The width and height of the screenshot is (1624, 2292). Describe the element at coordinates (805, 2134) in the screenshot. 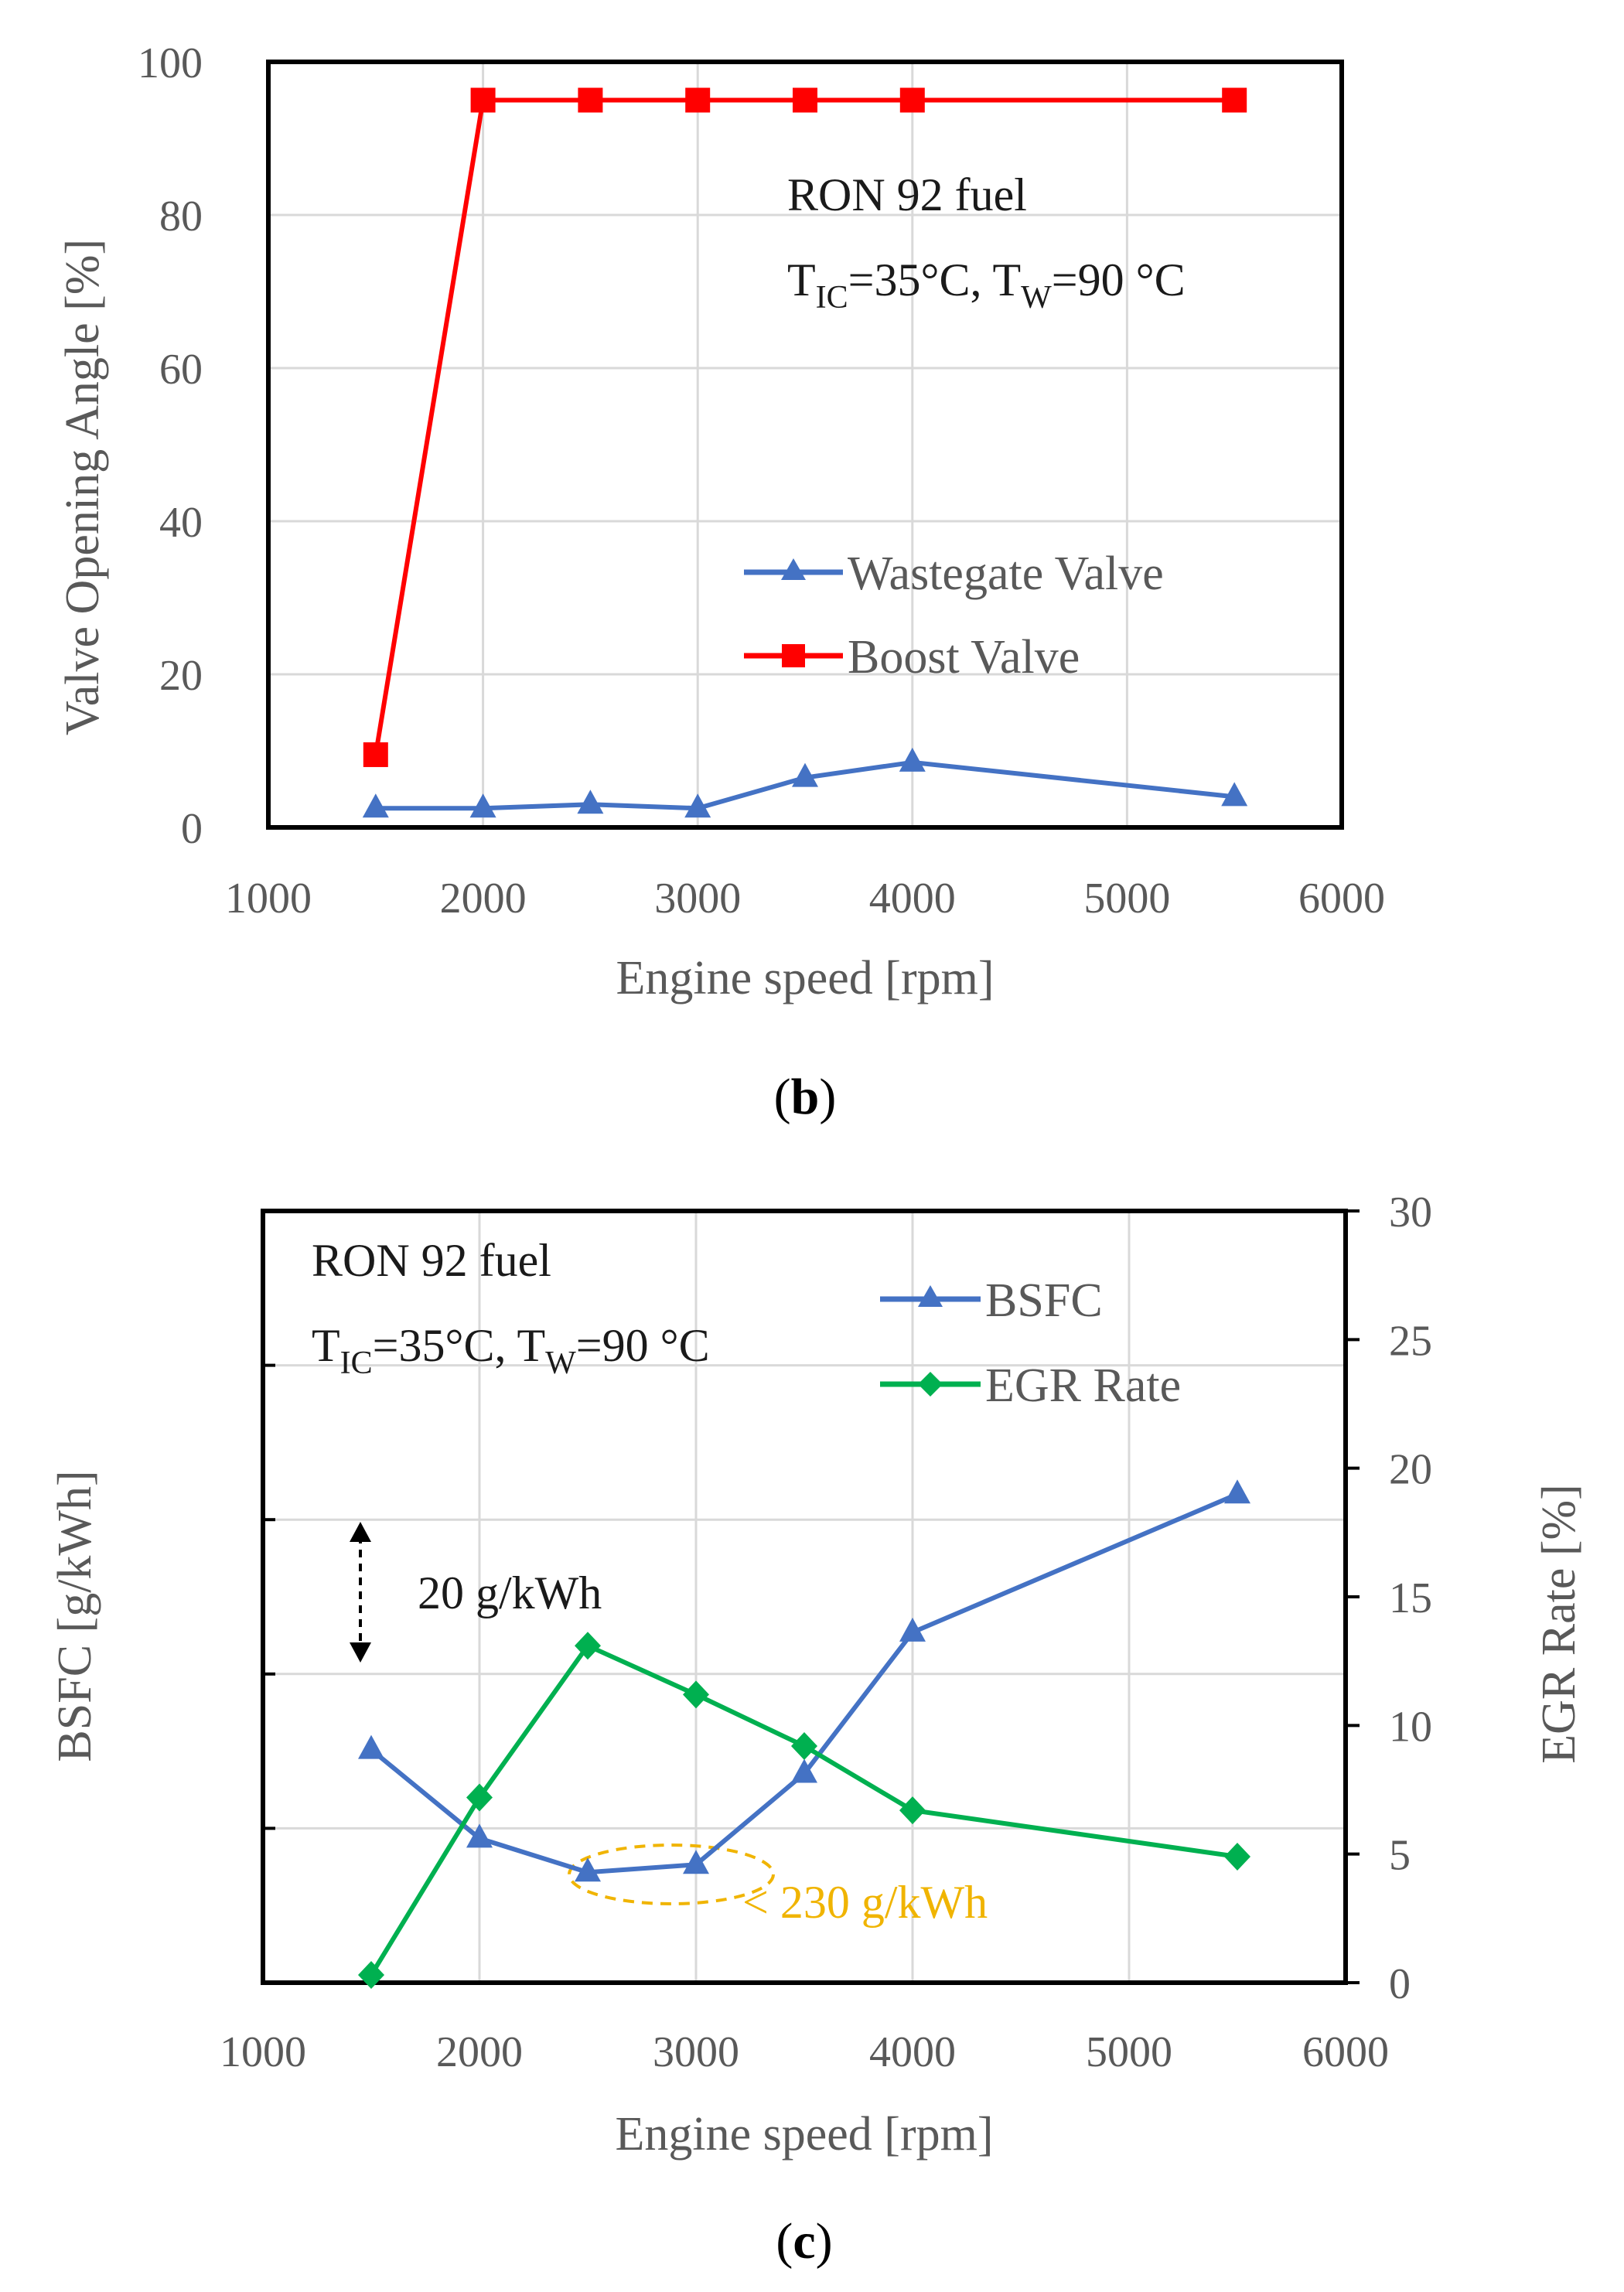

I see `panel-c-x-axis-label: Engine speed [rpm]` at that location.